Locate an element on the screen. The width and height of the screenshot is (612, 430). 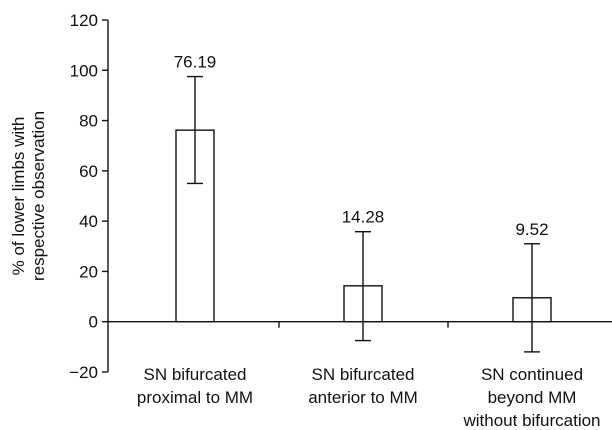
y-tick-label: 100 is located at coordinates (84, 70).